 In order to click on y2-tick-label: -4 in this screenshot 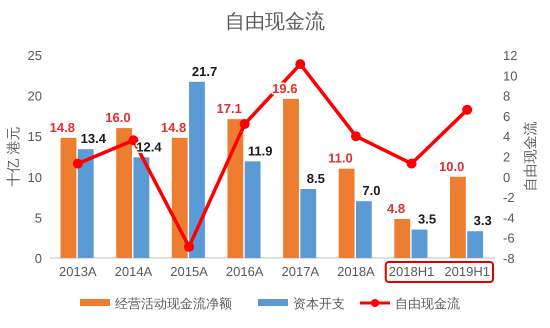, I will do `click(509, 218)`.